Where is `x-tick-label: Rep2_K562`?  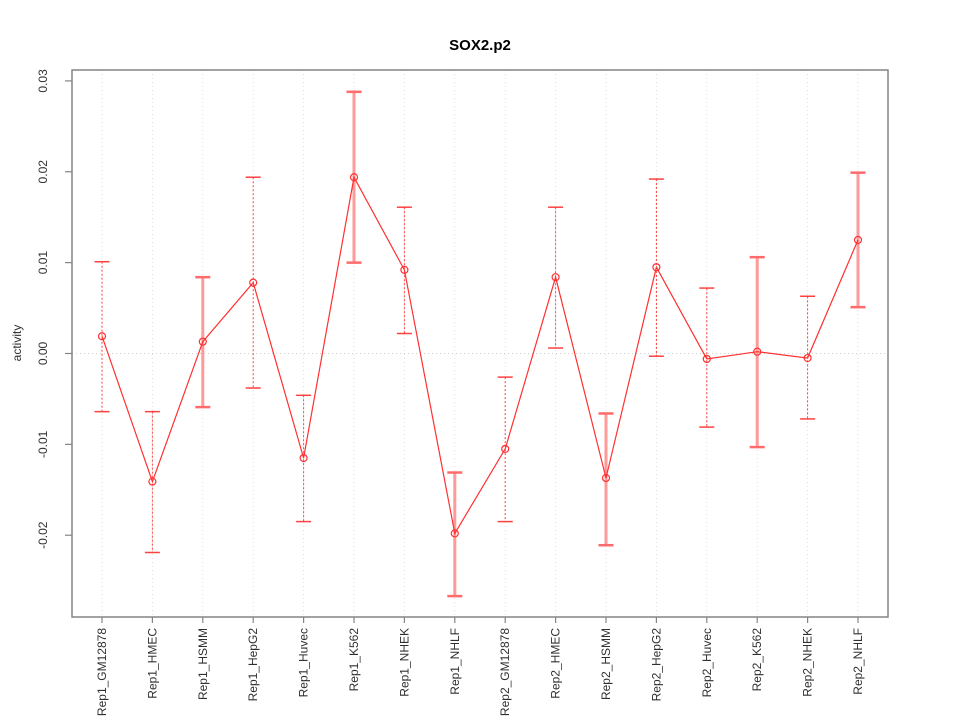
x-tick-label: Rep2_K562 is located at coordinates (757, 660).